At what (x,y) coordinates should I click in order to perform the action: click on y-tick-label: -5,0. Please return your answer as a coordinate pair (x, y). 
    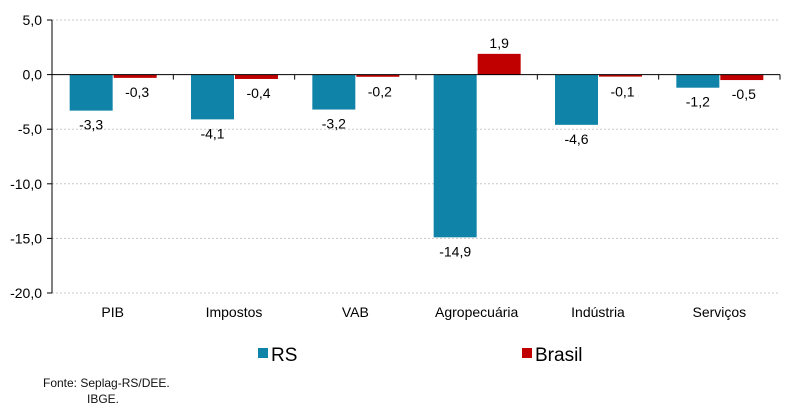
    Looking at the image, I should click on (30, 129).